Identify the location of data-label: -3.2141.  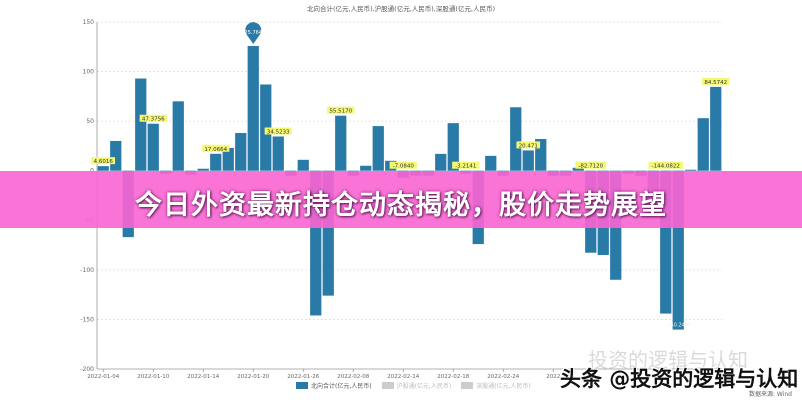
(465, 167).